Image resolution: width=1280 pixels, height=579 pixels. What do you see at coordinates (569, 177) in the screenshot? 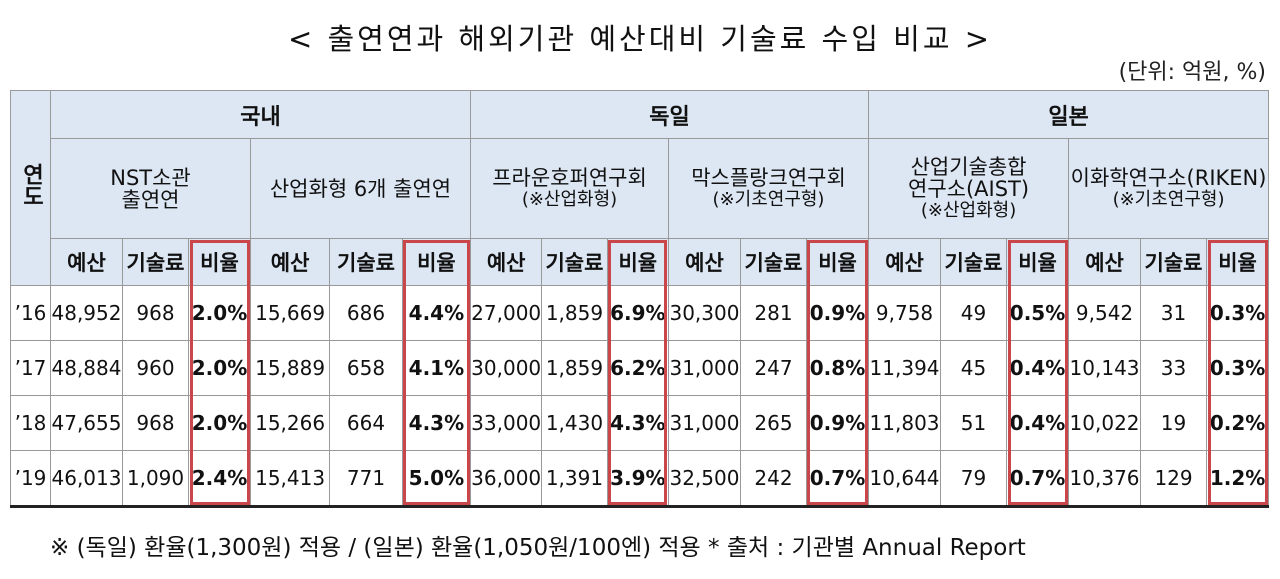
I see `group-header-line: 프라운호퍼연구회` at bounding box center [569, 177].